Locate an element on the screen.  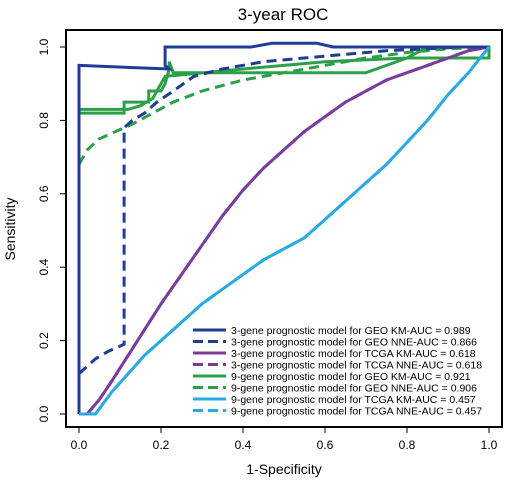
y-tick-label: 0.2 is located at coordinates (44, 340).